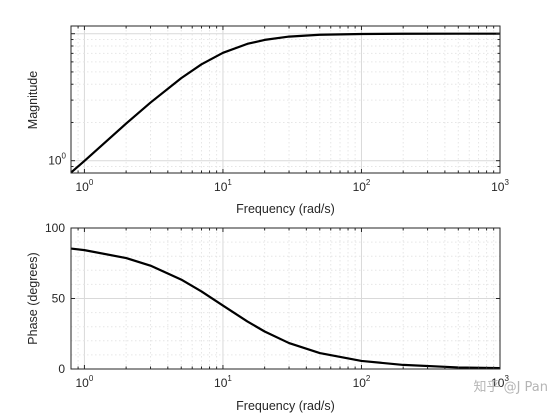 The width and height of the screenshot is (554, 415). I want to click on y-tick-label-exponent: 0, so click(64, 156).